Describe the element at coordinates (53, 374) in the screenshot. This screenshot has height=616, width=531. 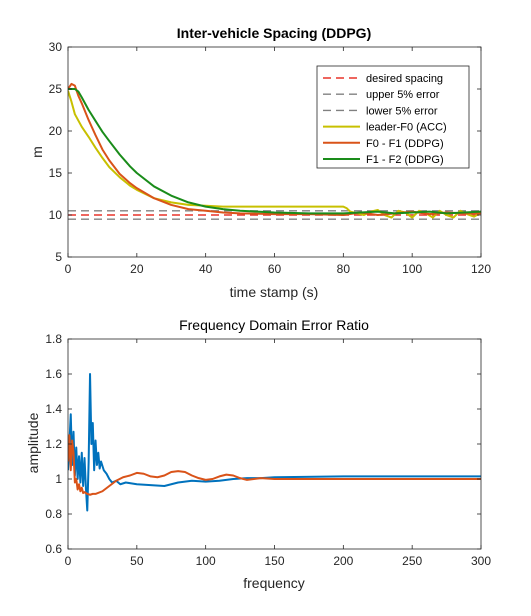
I see `y-tick-label: 1.6` at that location.